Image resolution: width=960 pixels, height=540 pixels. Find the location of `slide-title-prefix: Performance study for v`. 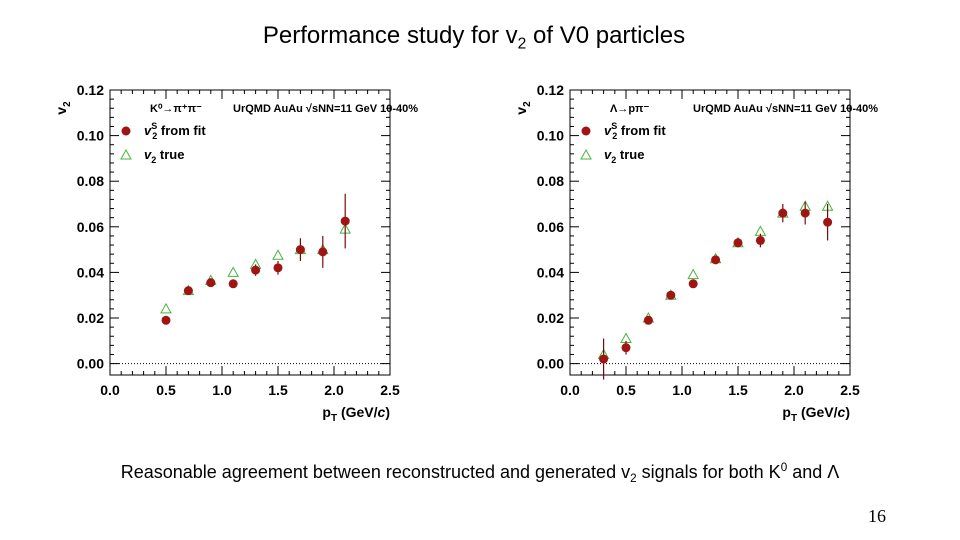

slide-title-prefix: Performance study for v is located at coordinates (390, 35).